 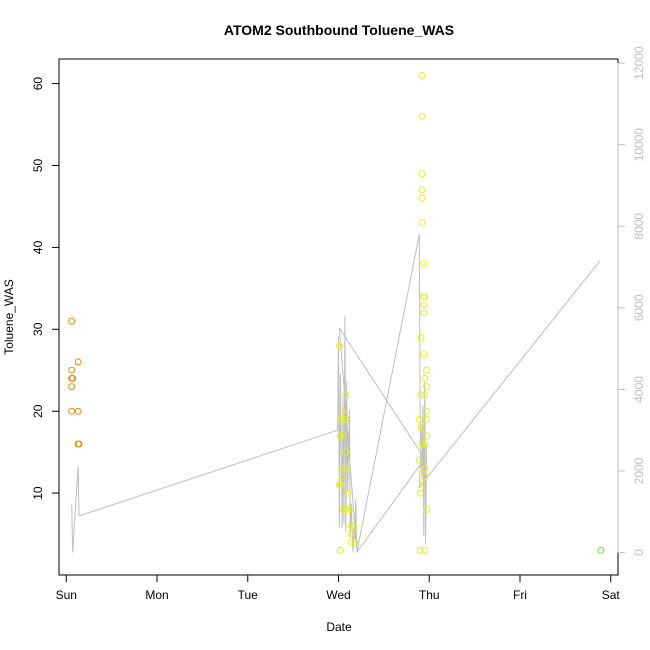 What do you see at coordinates (639, 145) in the screenshot?
I see `y2-tick-label-5: 10000` at bounding box center [639, 145].